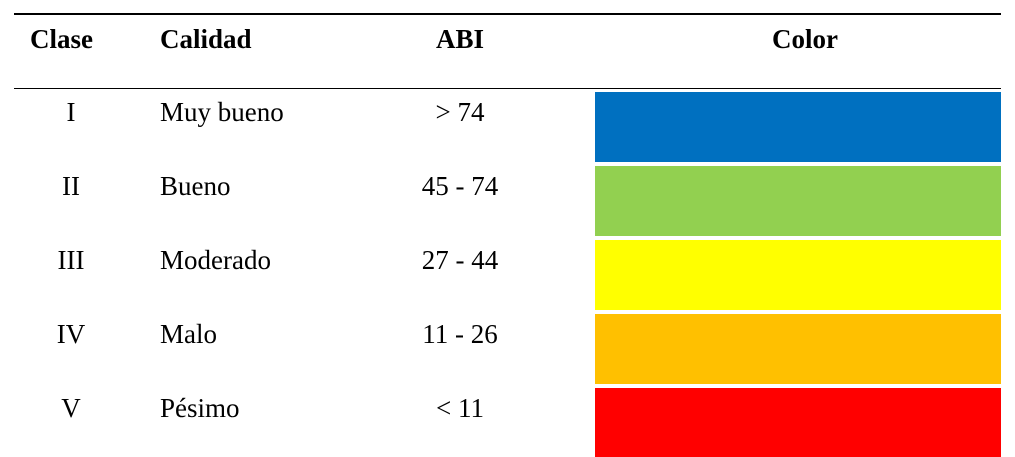 The image size is (1015, 457). What do you see at coordinates (507, 88) in the screenshot?
I see `header-separator-rule` at bounding box center [507, 88].